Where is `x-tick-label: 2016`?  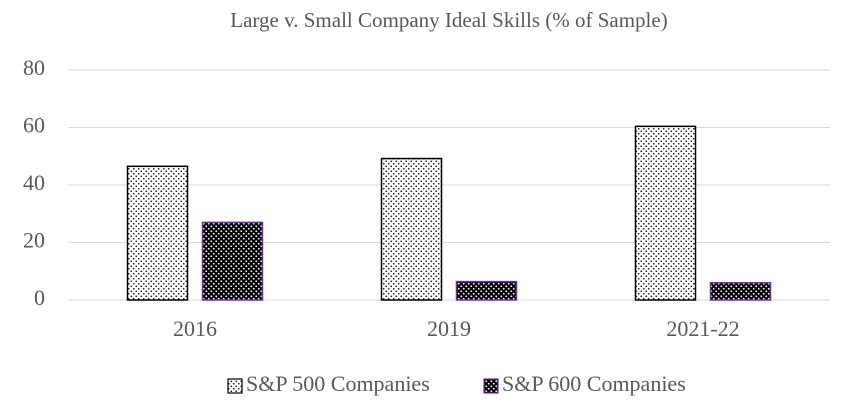 x-tick-label: 2016 is located at coordinates (195, 328).